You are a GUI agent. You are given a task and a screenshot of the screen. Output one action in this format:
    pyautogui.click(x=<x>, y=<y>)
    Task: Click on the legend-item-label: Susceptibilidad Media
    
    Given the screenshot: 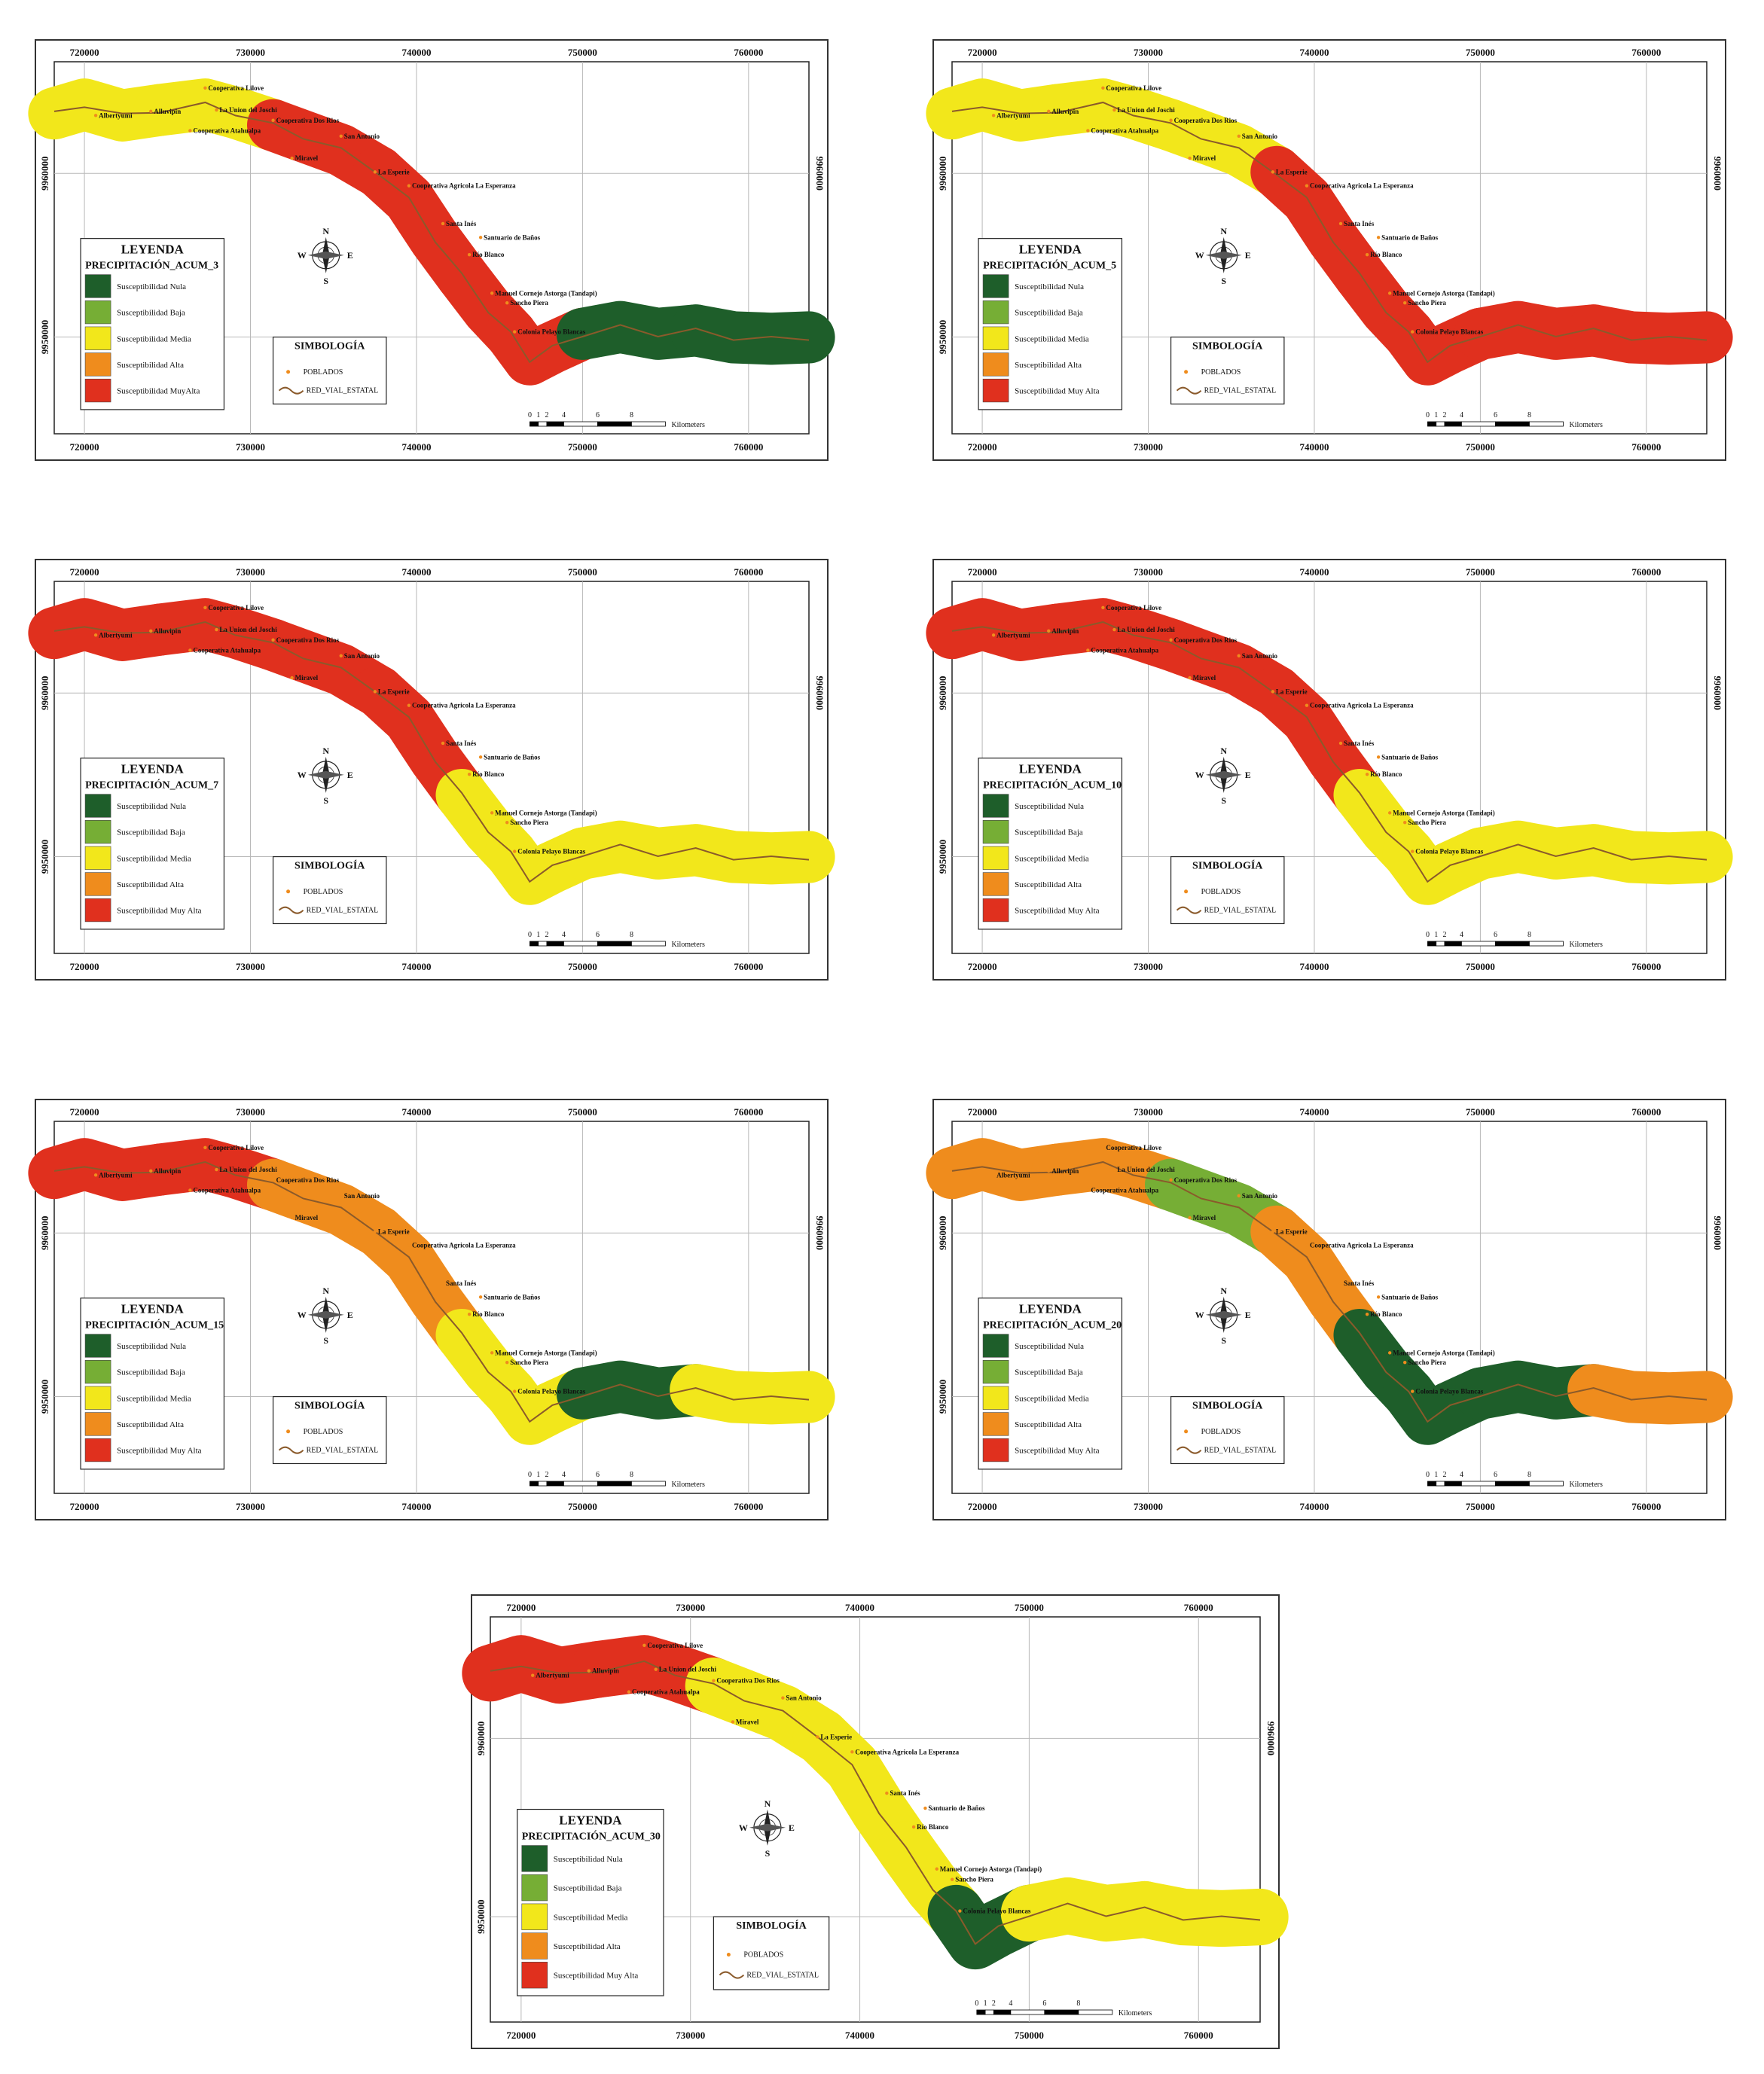 What is the action you would take?
    pyautogui.click(x=154, y=858)
    